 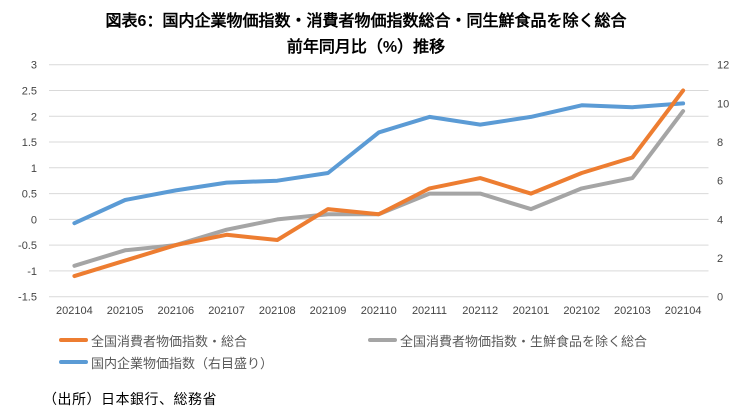 I want to click on svg-text: 4, so click(x=720, y=220).